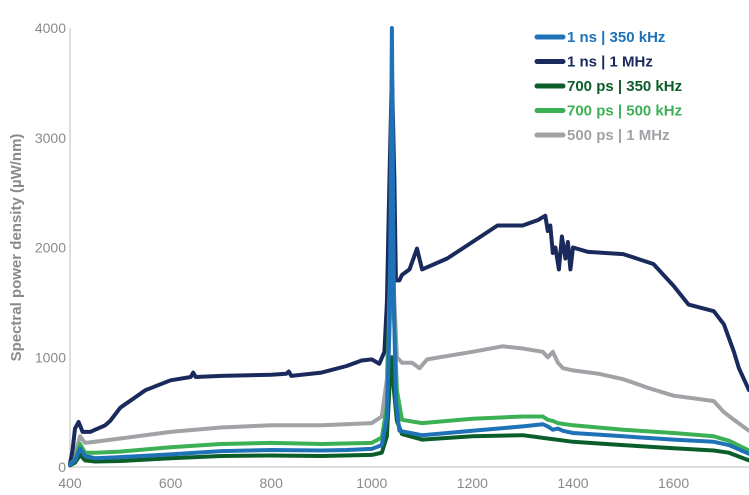 The image size is (749, 495). I want to click on x-tick-label: 1200, so click(472, 483).